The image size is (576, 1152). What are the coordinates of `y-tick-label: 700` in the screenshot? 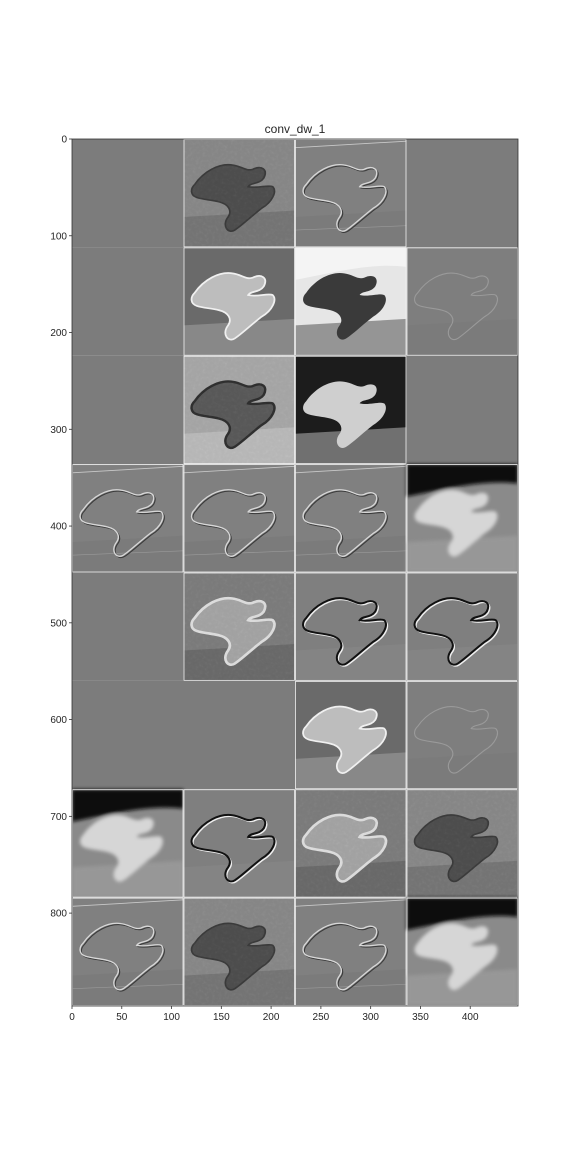 It's located at (58, 817).